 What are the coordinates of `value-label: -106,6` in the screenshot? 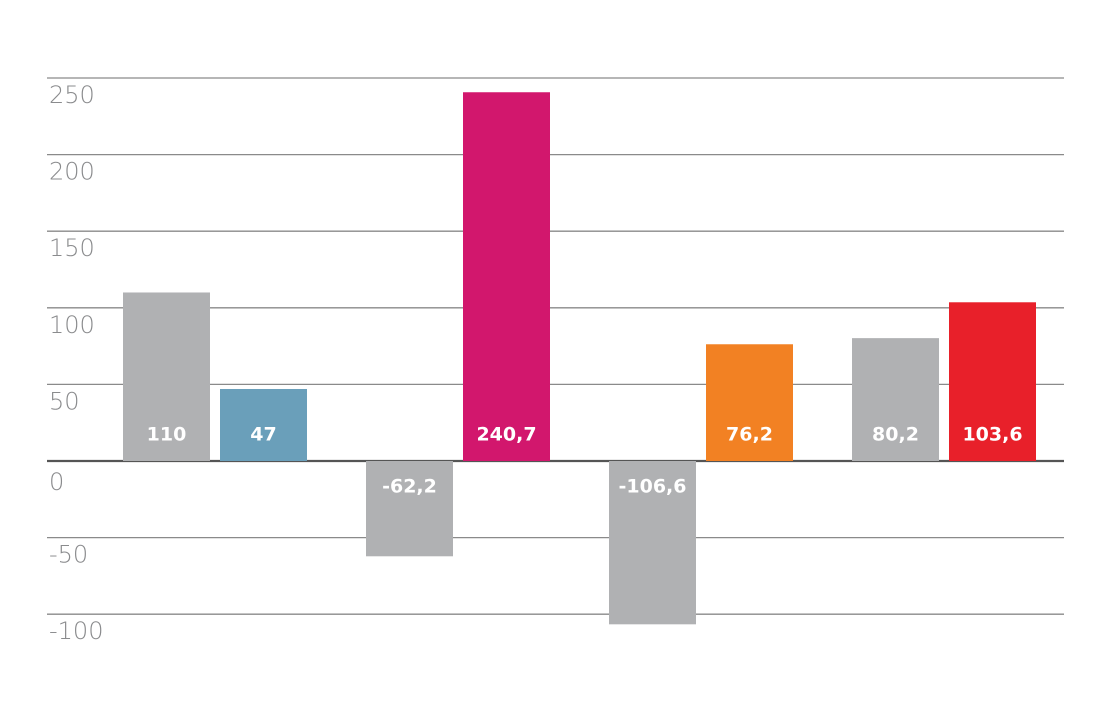 It's located at (653, 487).